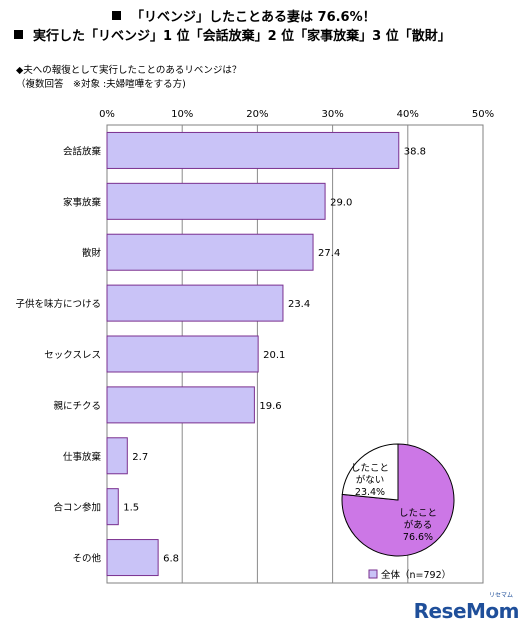 The width and height of the screenshot is (527, 627). Describe the element at coordinates (171, 559) in the screenshot. I see `bar-value-label: 6.8` at that location.